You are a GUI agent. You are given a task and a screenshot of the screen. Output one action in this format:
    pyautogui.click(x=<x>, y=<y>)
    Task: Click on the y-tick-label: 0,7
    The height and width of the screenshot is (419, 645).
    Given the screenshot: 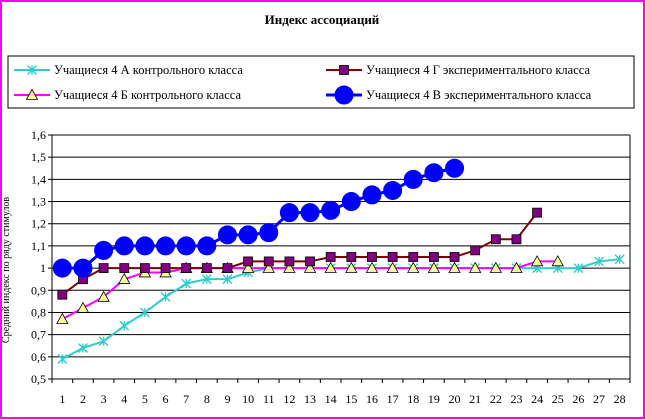 What is the action you would take?
    pyautogui.click(x=38, y=335)
    